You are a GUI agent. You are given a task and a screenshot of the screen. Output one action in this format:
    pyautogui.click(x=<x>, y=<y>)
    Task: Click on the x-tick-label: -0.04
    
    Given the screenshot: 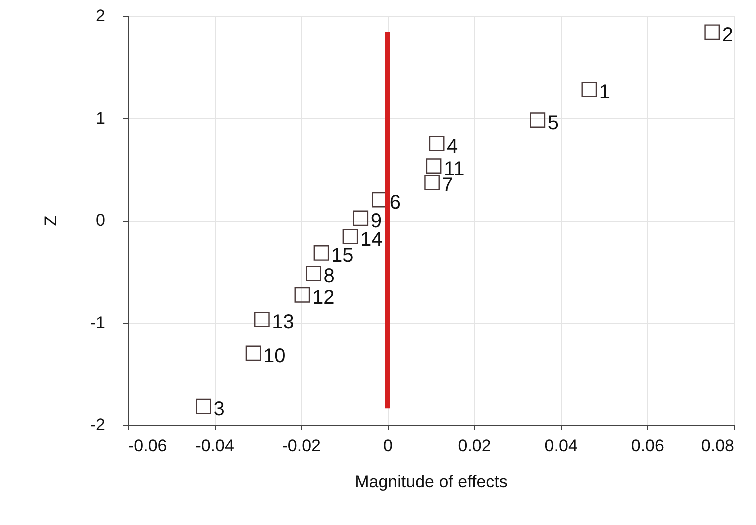 What is the action you would take?
    pyautogui.click(x=215, y=446)
    